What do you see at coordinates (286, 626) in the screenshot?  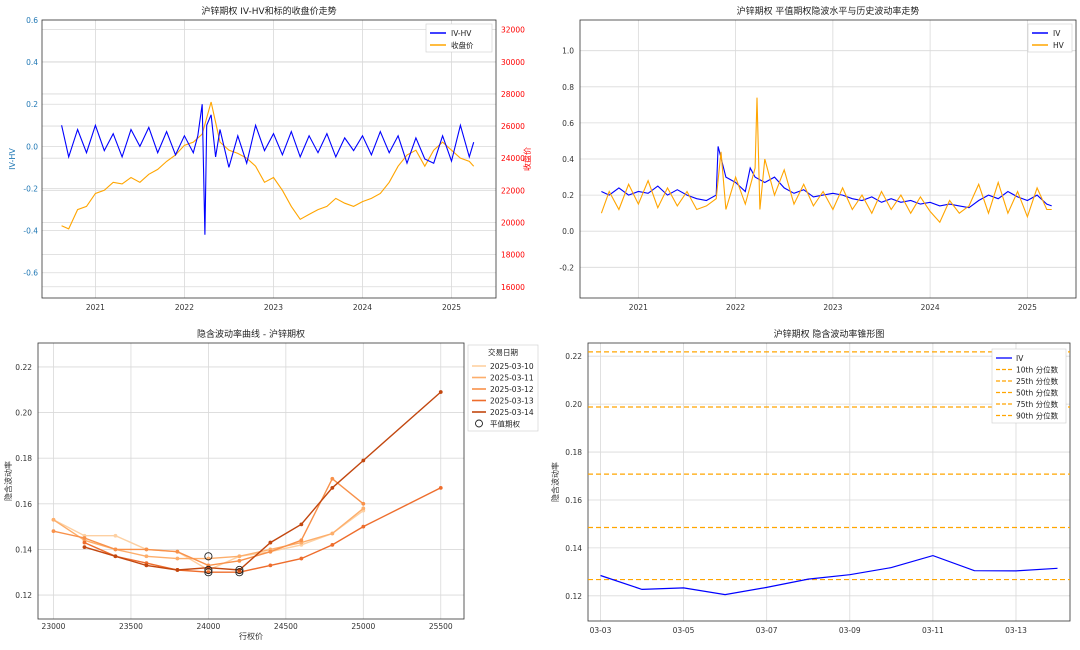 I see `x-tick-label: 24500` at bounding box center [286, 626].